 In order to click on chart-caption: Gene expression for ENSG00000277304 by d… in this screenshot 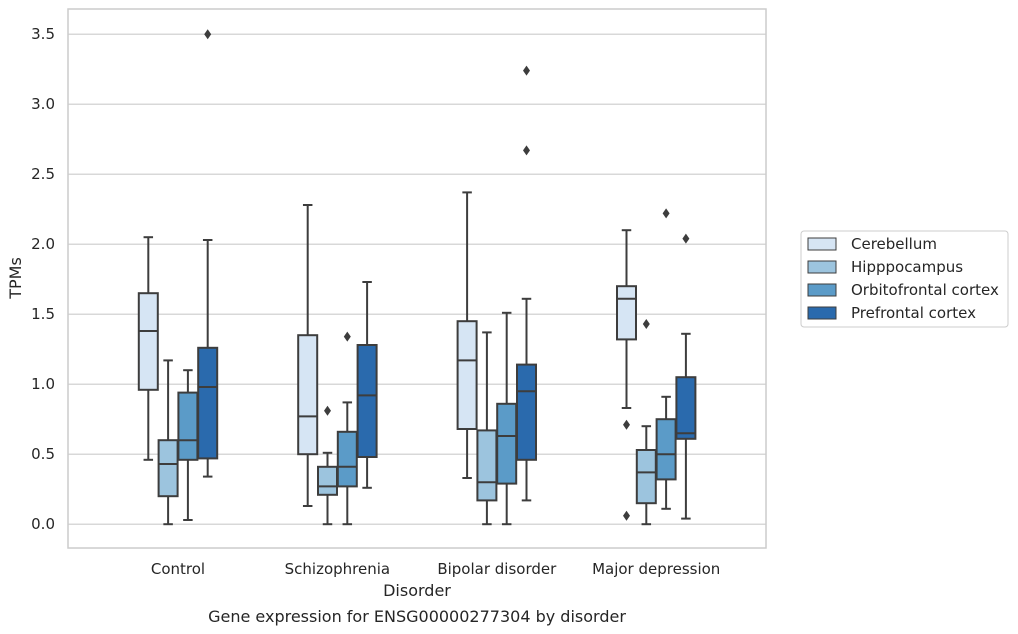, I will do `click(417, 616)`.